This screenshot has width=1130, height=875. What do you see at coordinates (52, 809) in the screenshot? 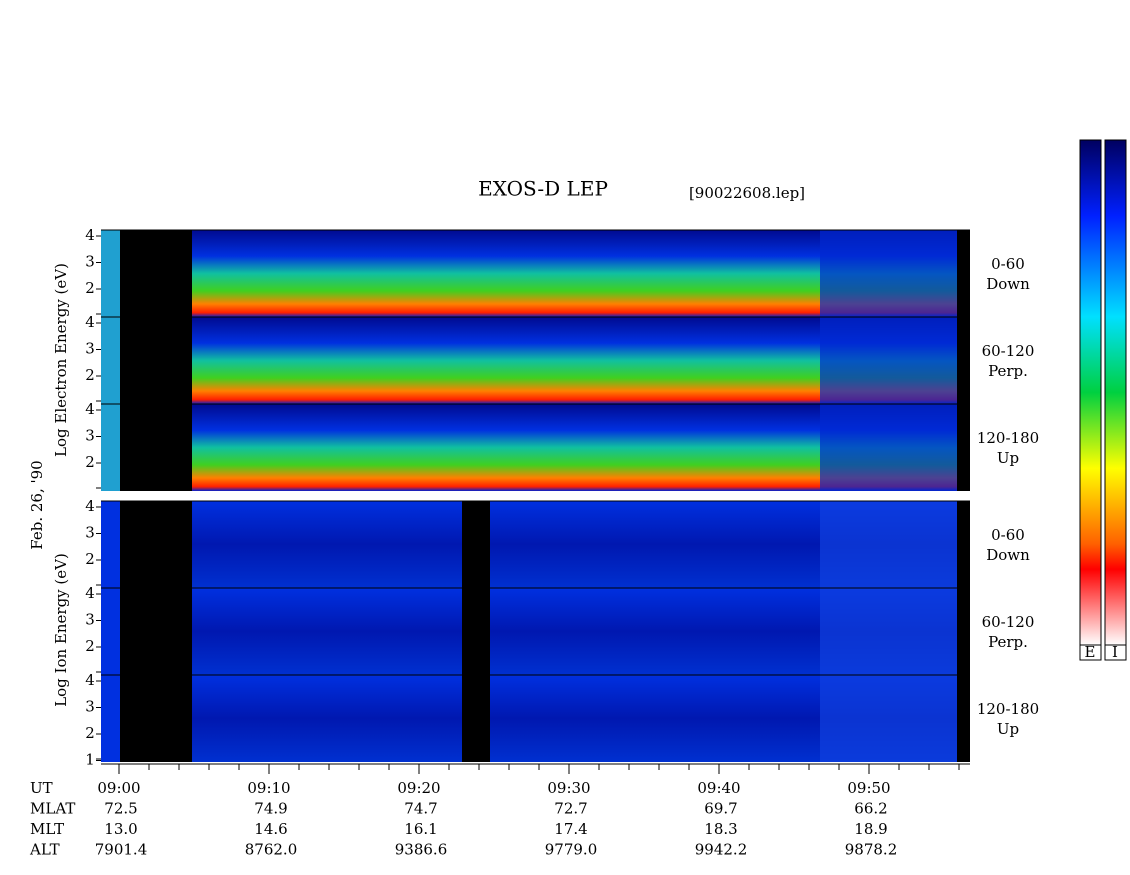
I see `row-label: MLAT` at bounding box center [52, 809].